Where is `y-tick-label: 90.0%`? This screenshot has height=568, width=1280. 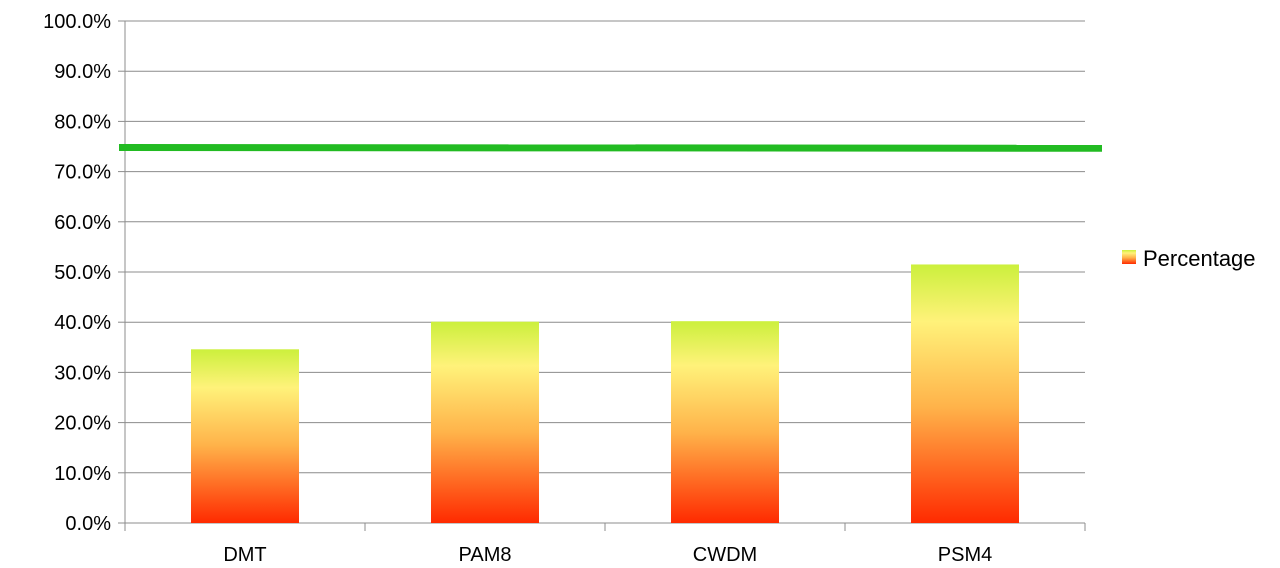 y-tick-label: 90.0% is located at coordinates (82, 72).